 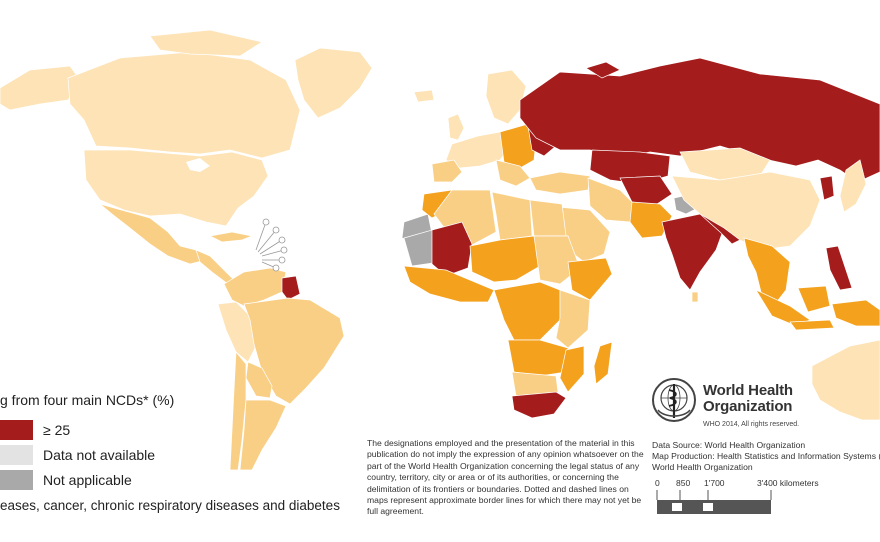 I want to click on region-arctic-islands, so click(x=206, y=43).